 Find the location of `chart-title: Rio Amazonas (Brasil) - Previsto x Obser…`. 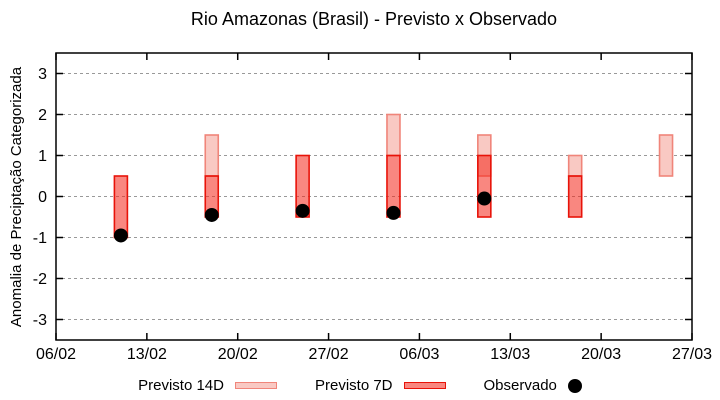

chart-title: Rio Amazonas (Brasil) - Previsto x Obser… is located at coordinates (374, 19).